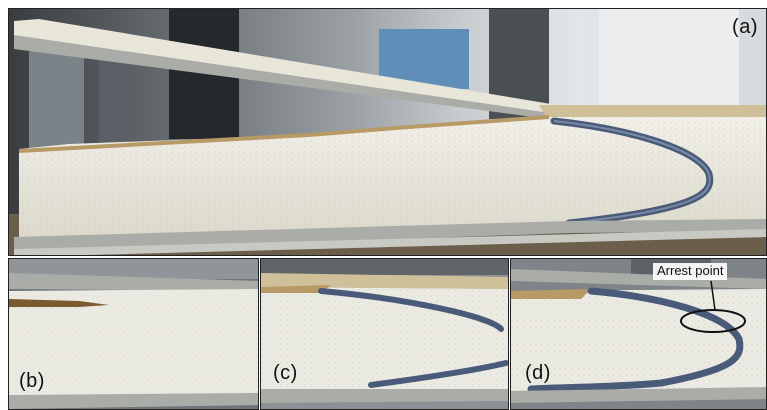 This screenshot has height=410, width=767. Describe the element at coordinates (713, 321) in the screenshot. I see `arrest-point-ring` at that location.